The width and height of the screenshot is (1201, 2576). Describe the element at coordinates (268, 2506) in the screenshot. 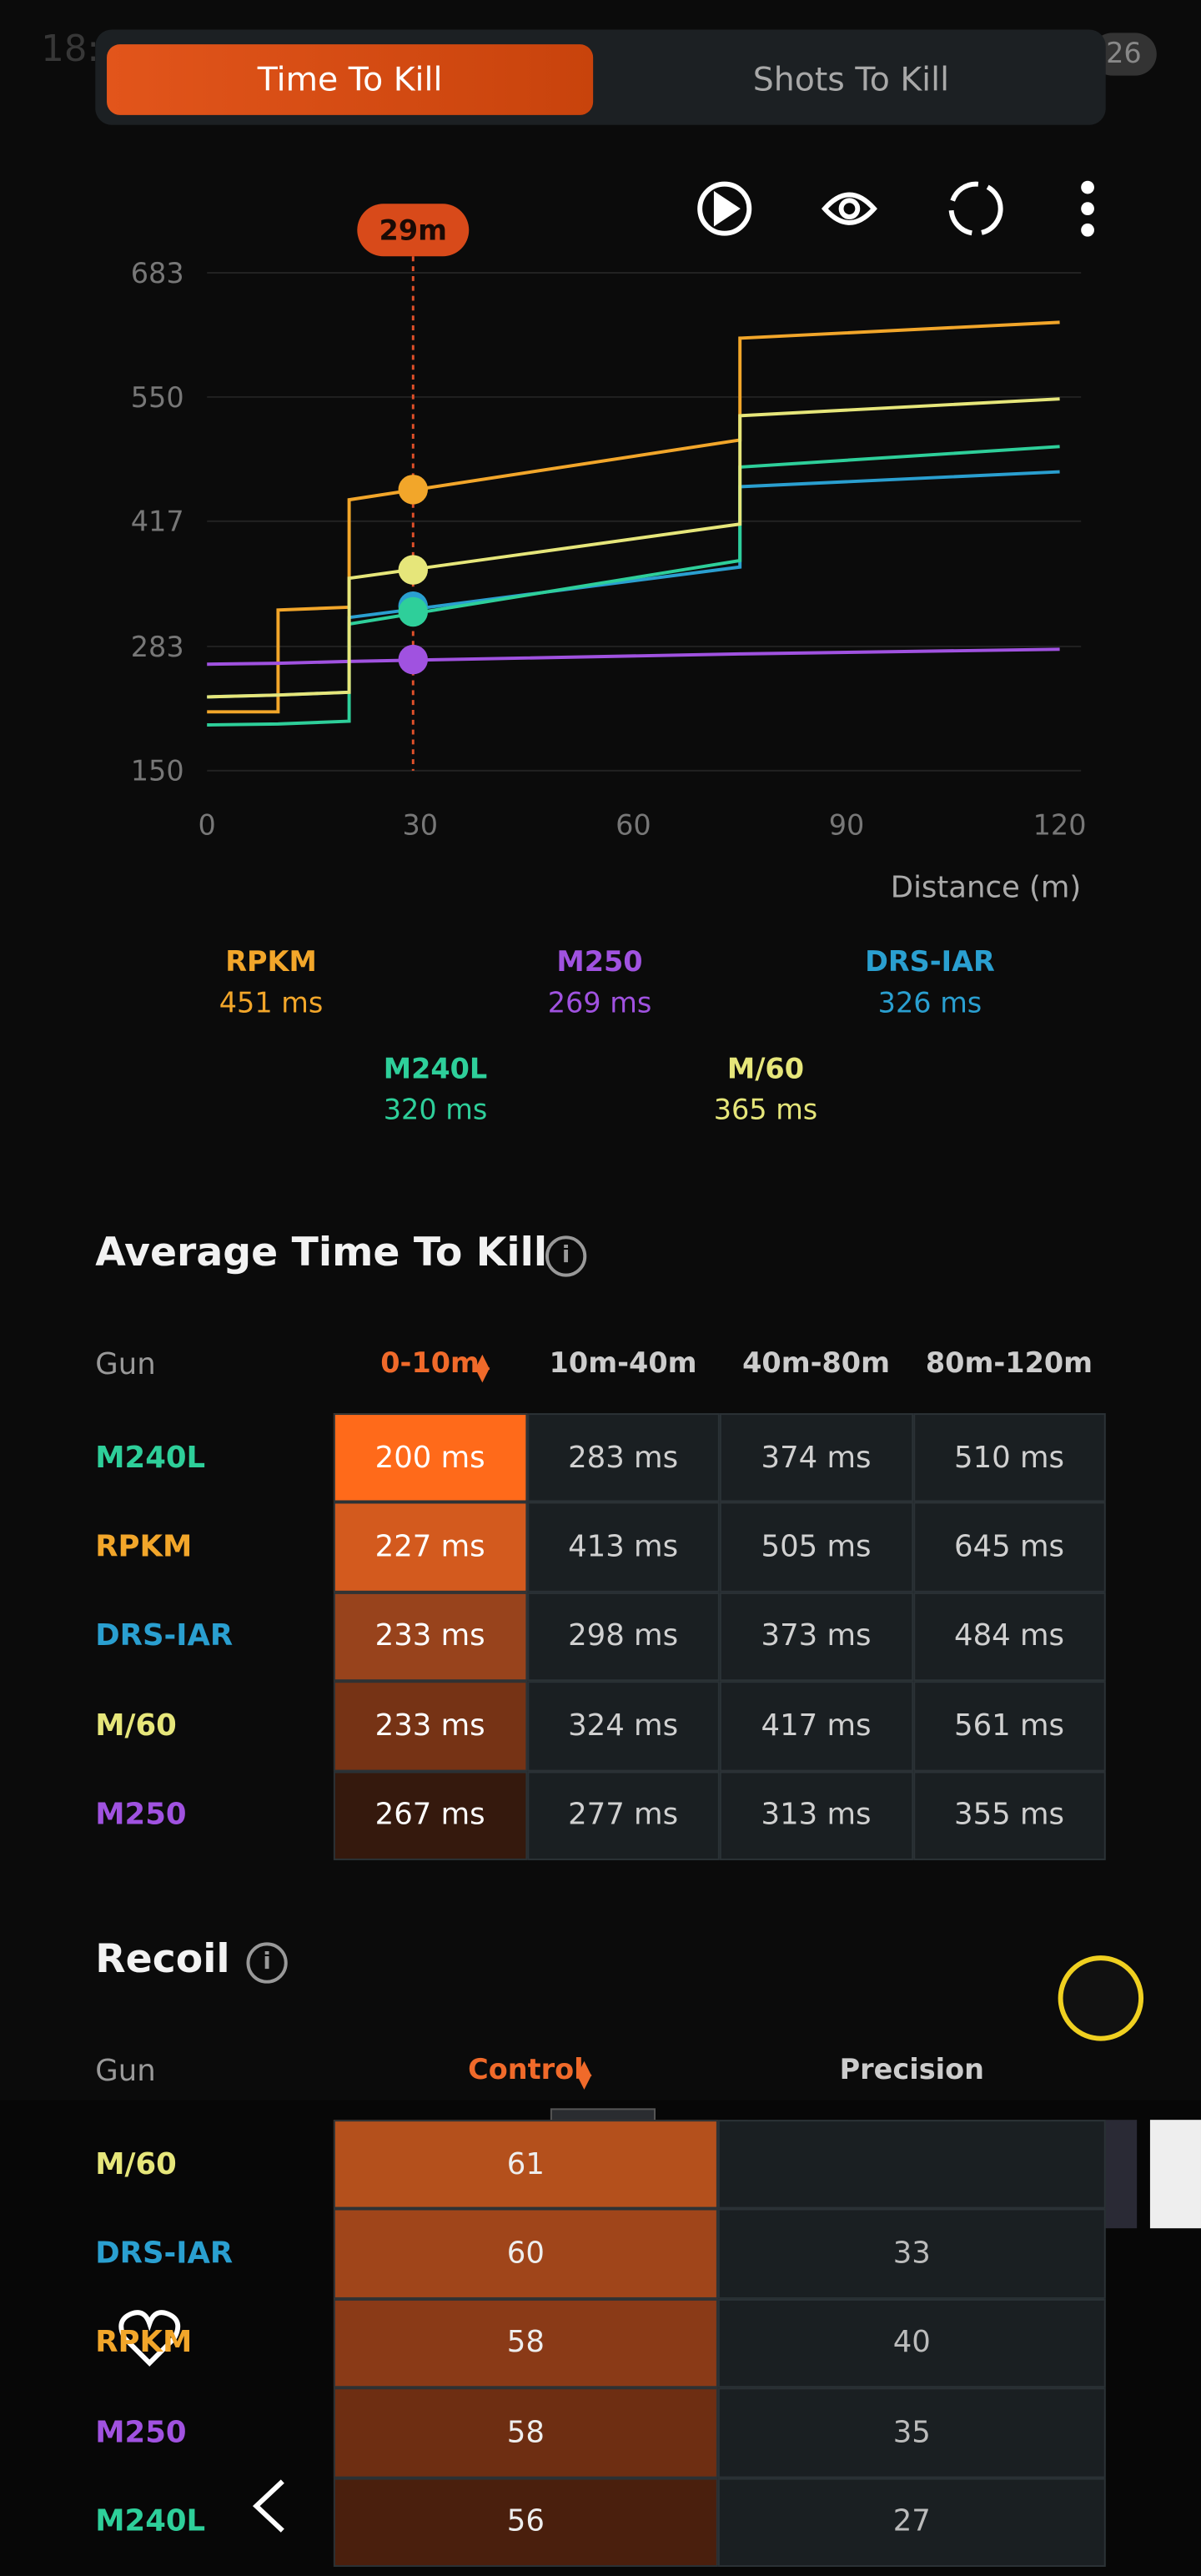

I see `nav-back` at that location.